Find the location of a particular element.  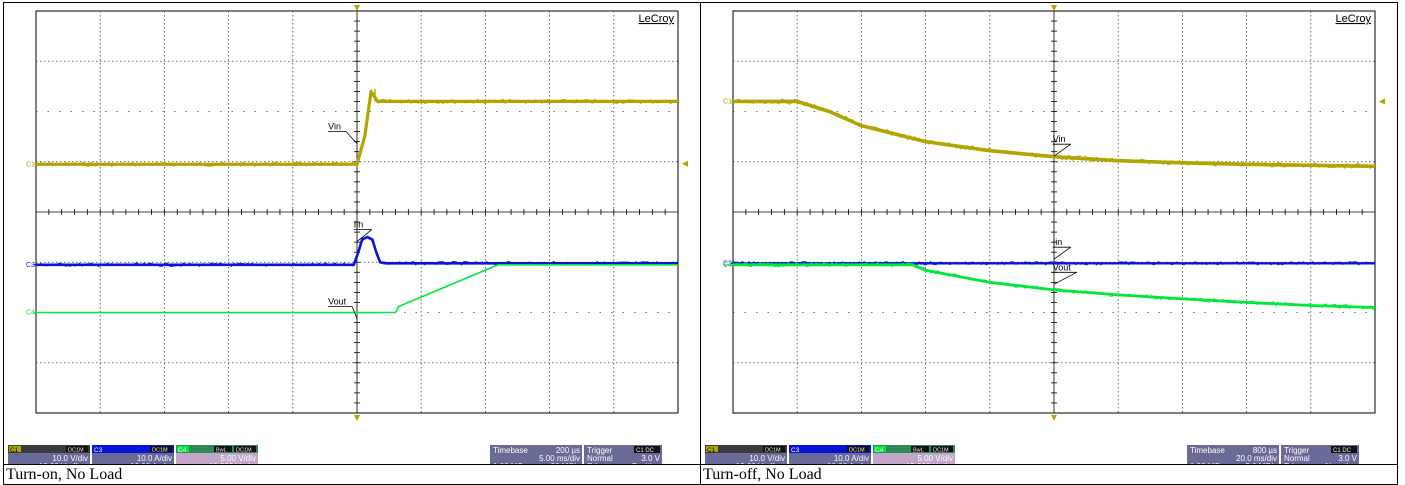

caption-turn-on: Turn-on, No Load is located at coordinates (352, 474).